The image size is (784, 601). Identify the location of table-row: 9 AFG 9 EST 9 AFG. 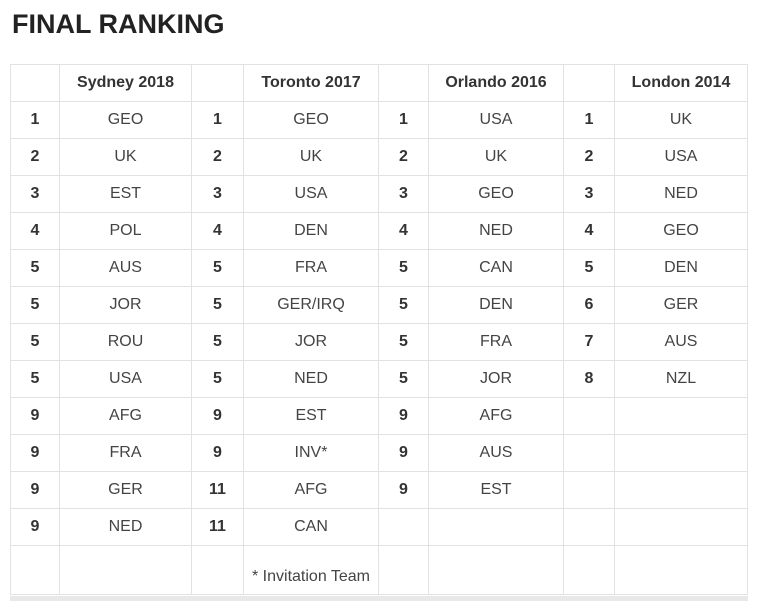
(379, 416).